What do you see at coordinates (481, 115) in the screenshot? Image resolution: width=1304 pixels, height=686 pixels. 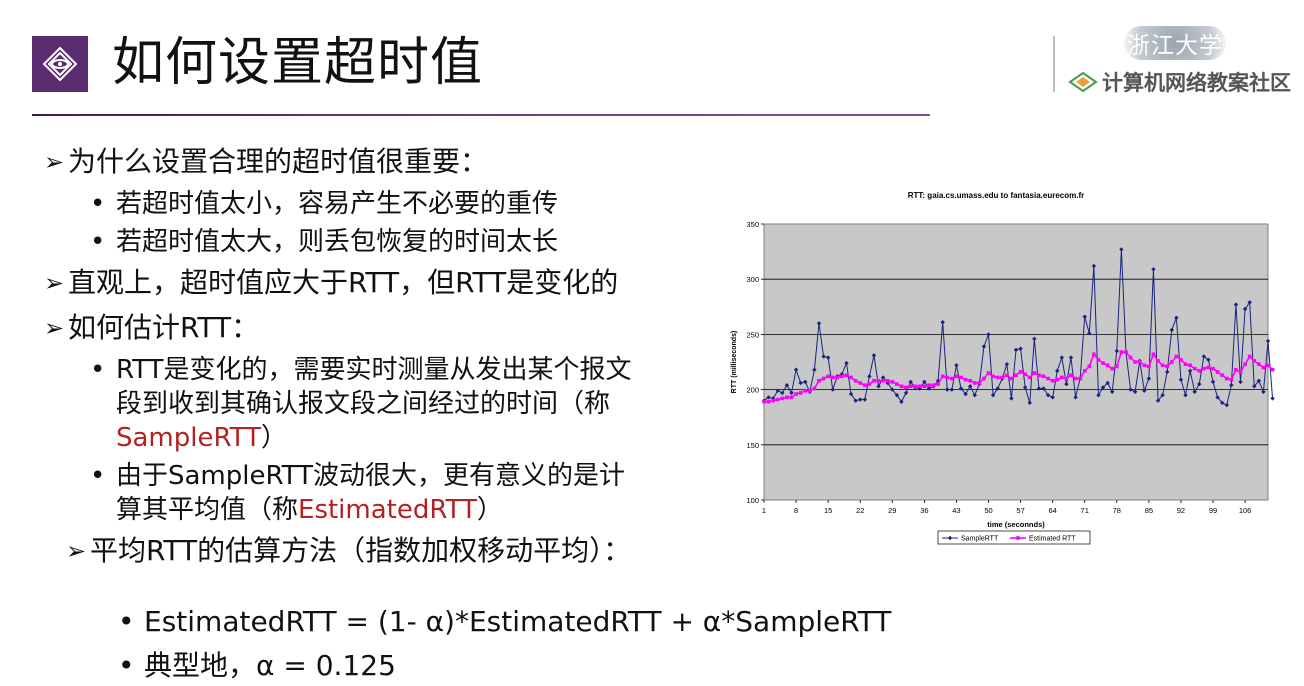 I see `title-underline` at bounding box center [481, 115].